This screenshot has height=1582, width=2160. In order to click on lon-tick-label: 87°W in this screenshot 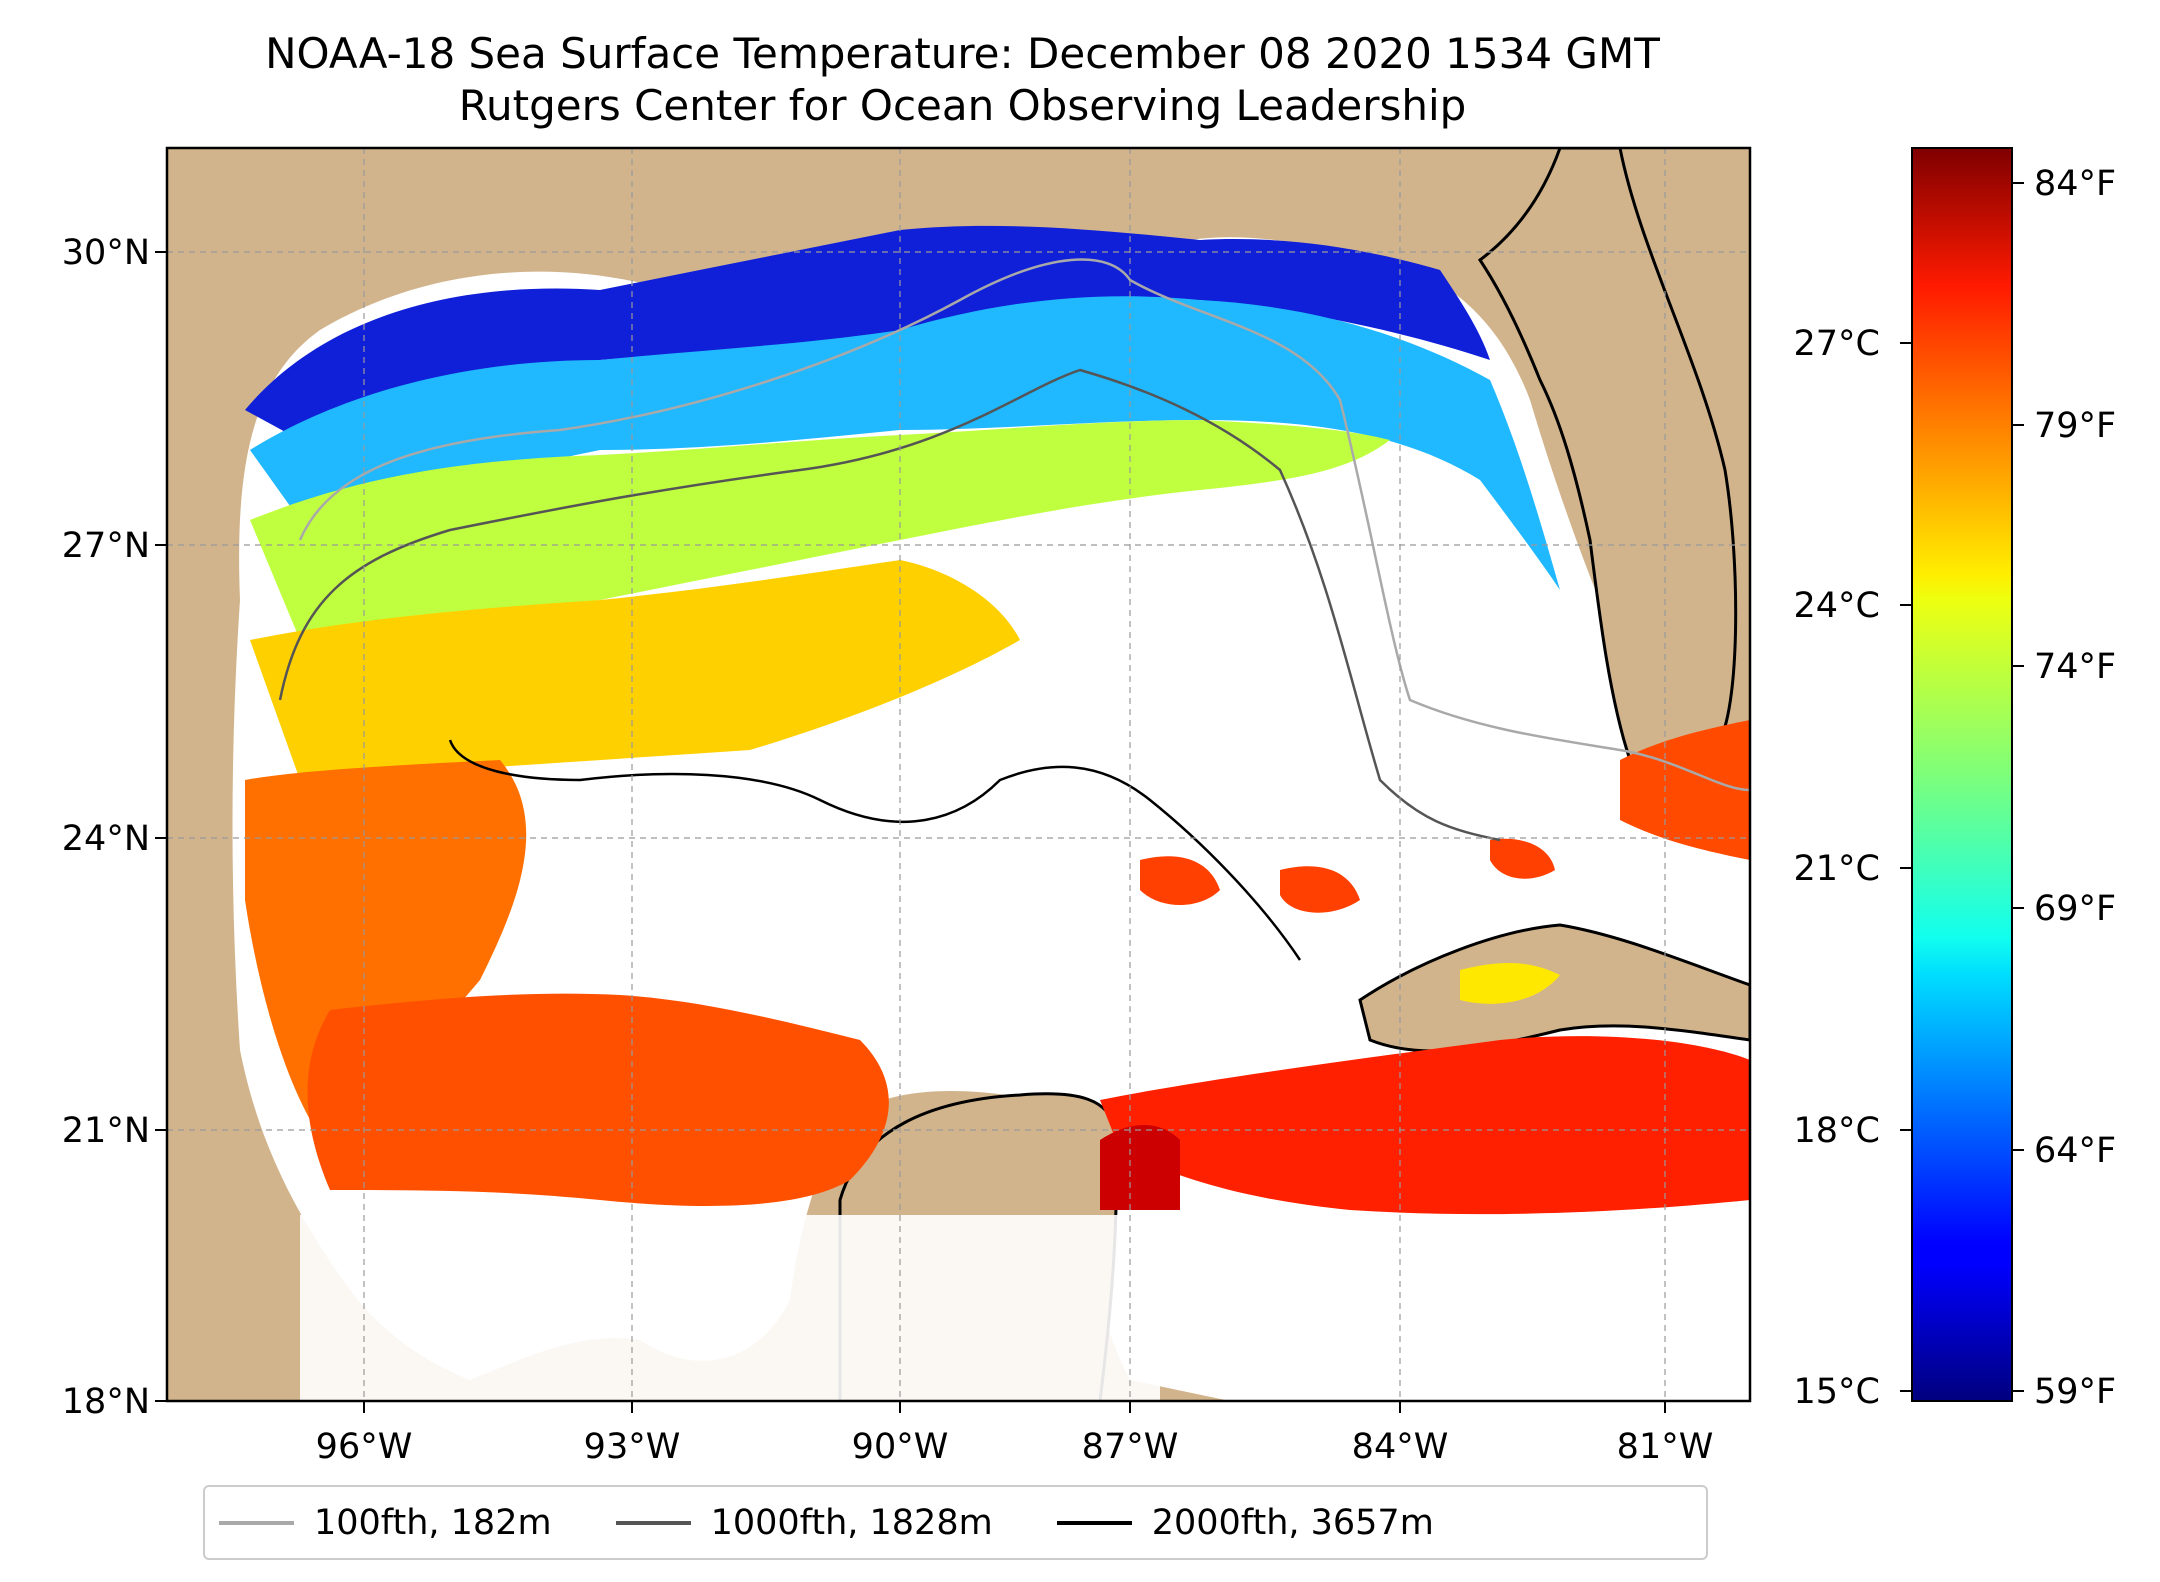, I will do `click(1130, 1447)`.